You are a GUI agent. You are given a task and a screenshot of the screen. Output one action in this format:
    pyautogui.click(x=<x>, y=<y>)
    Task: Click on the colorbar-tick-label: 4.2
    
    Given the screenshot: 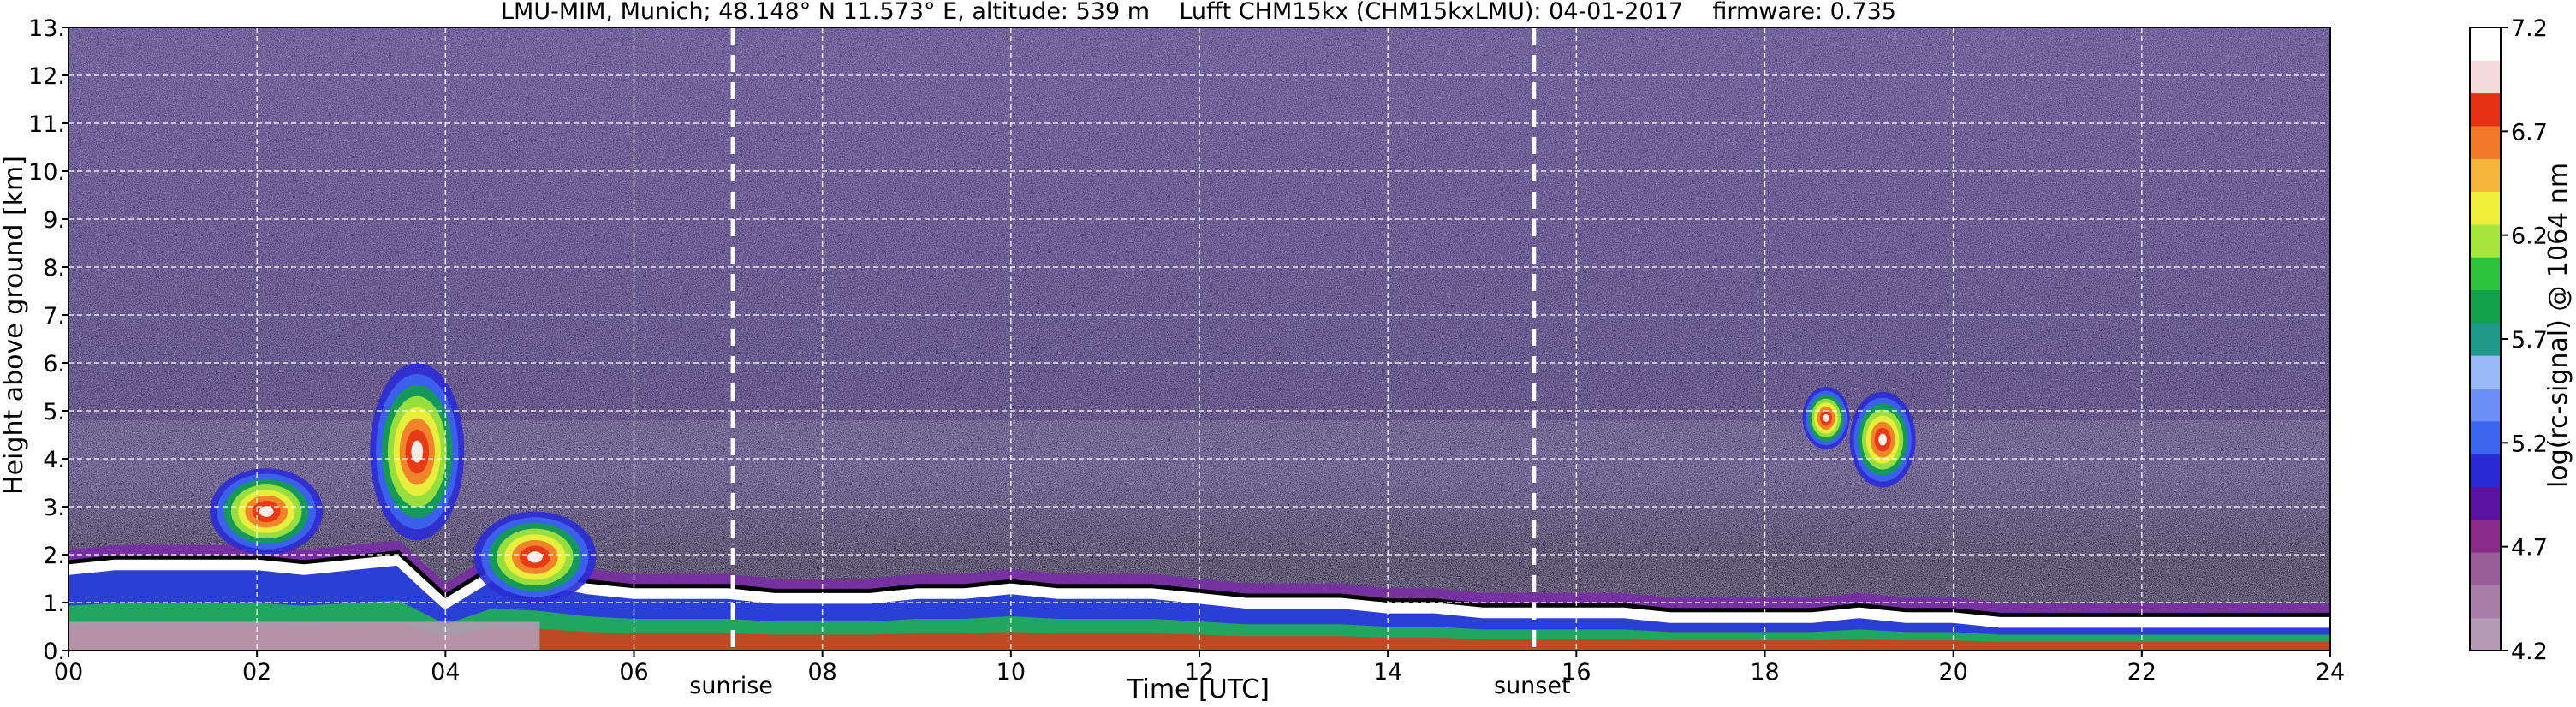 What is the action you would take?
    pyautogui.click(x=2530, y=652)
    